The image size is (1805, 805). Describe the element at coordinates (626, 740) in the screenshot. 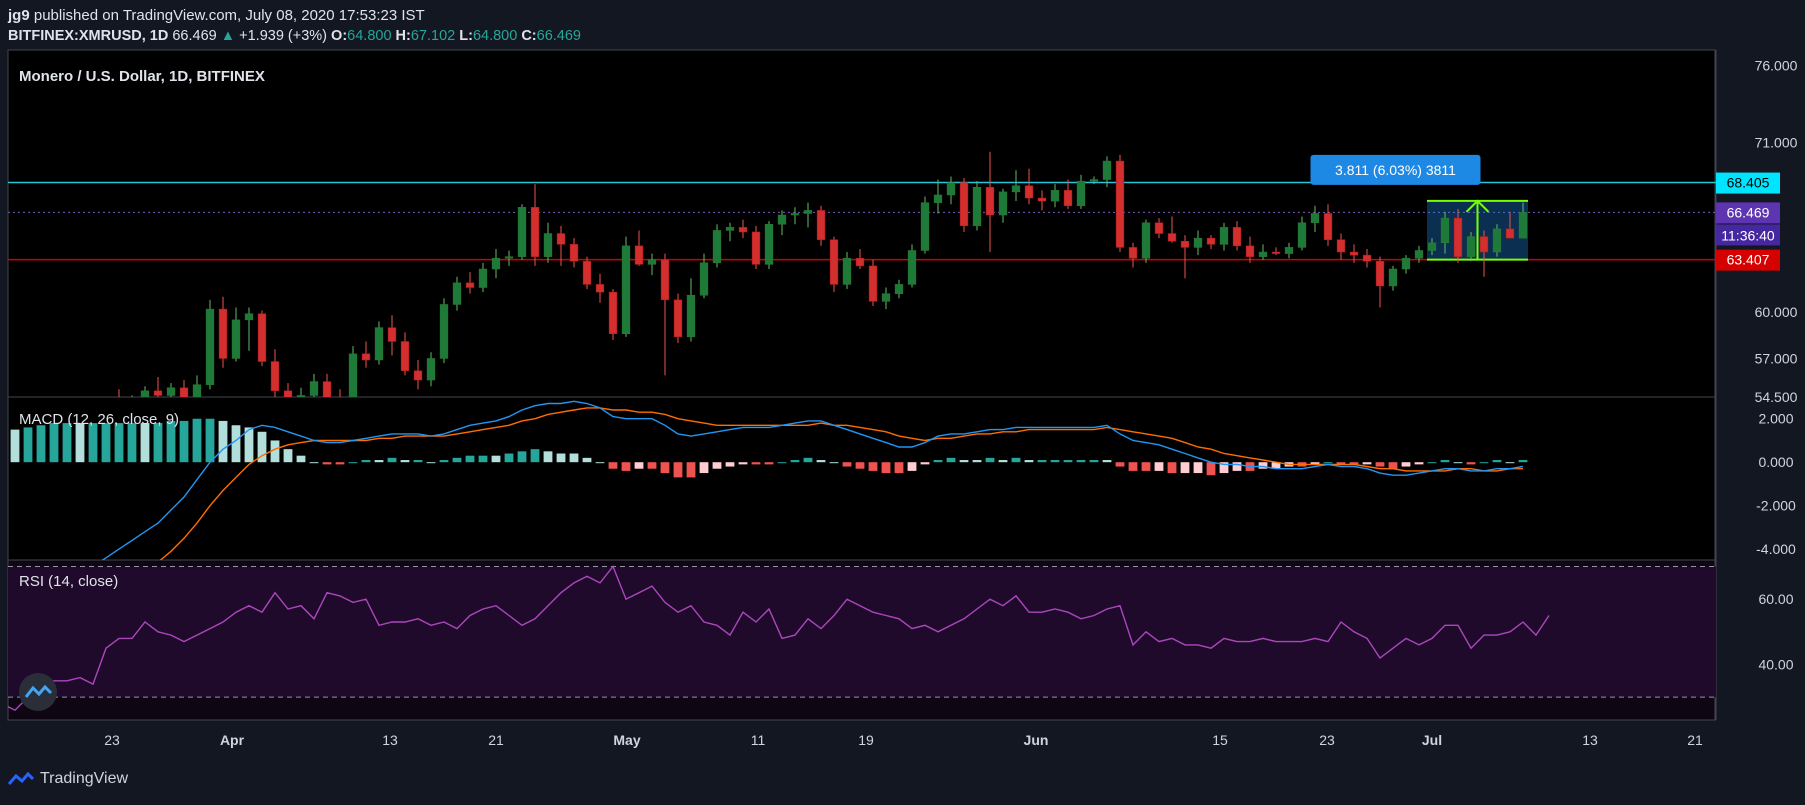

I see `time-tick-label: May` at that location.